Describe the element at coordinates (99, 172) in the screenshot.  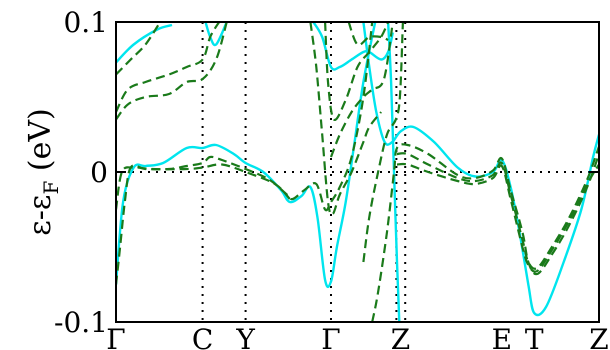
I see `y-tick-label: 0` at that location.